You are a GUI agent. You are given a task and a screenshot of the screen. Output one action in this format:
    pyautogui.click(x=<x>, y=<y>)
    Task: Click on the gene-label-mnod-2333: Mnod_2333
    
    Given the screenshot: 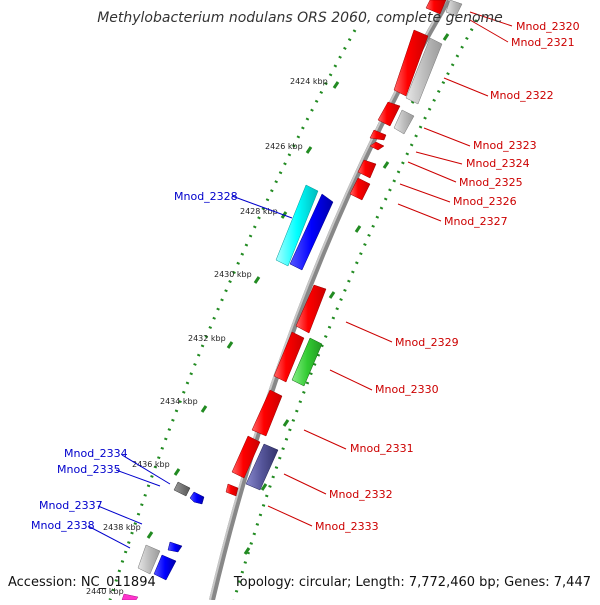 What is the action you would take?
    pyautogui.click(x=347, y=526)
    